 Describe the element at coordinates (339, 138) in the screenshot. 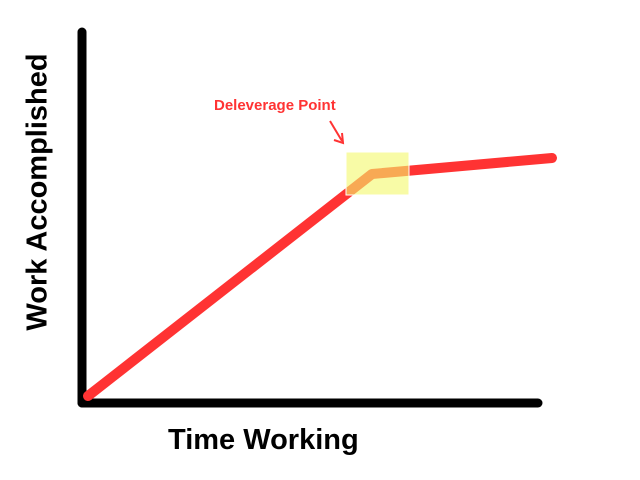

I see `annotation-arrowhead` at that location.